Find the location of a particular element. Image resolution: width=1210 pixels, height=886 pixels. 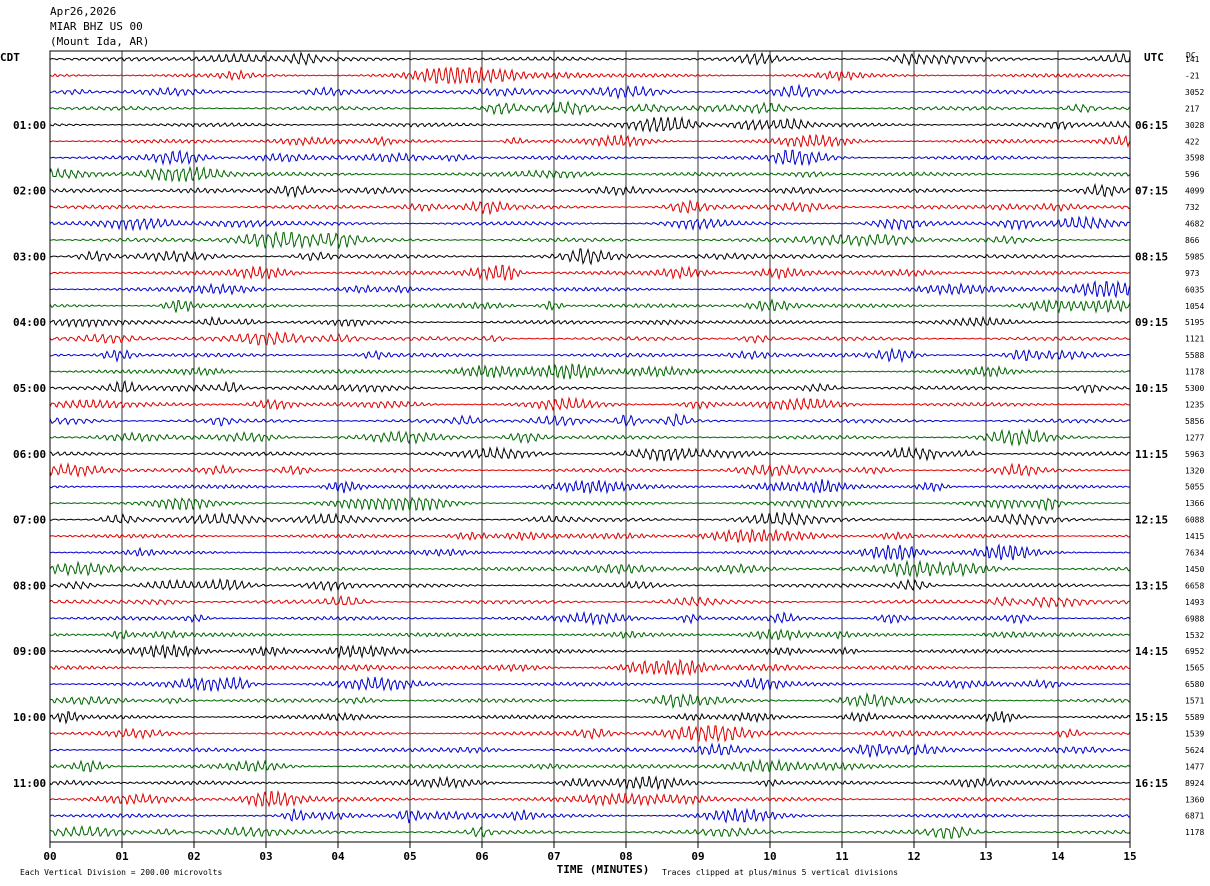

x-tick-label: 10 is located at coordinates (769, 856).